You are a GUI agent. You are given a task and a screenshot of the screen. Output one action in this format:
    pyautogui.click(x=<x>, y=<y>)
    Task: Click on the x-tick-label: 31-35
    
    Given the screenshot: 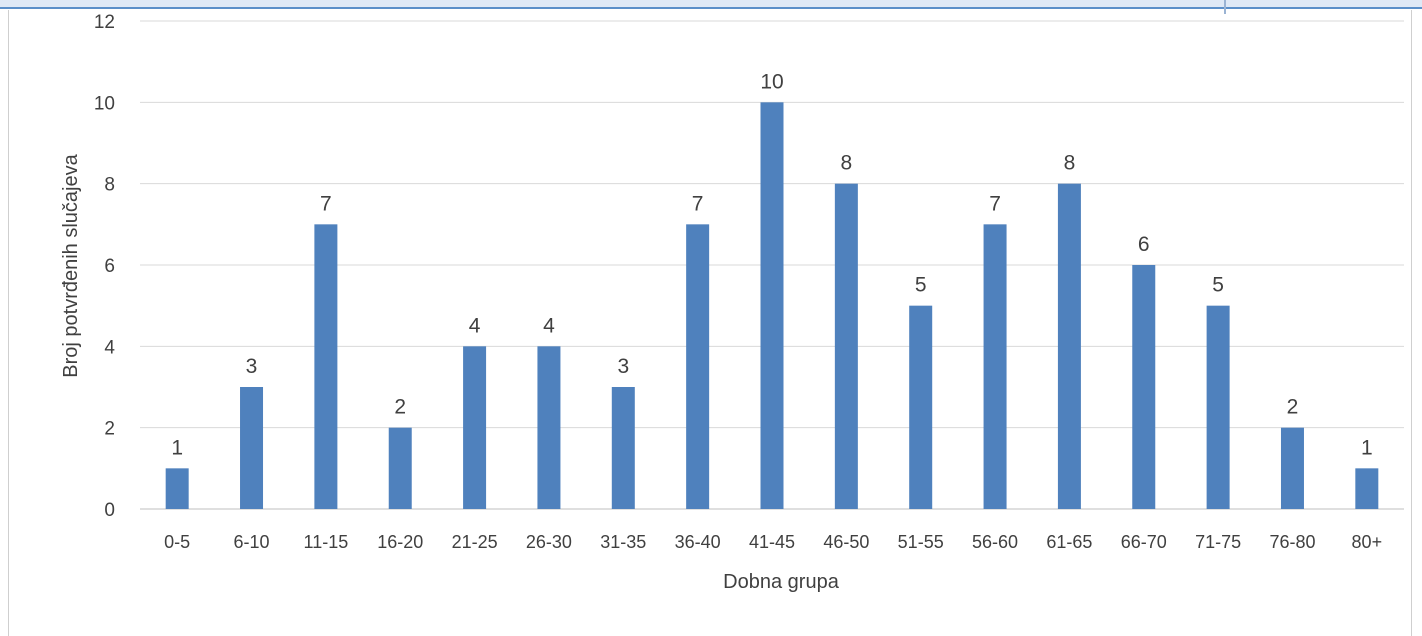 What is the action you would take?
    pyautogui.click(x=623, y=542)
    